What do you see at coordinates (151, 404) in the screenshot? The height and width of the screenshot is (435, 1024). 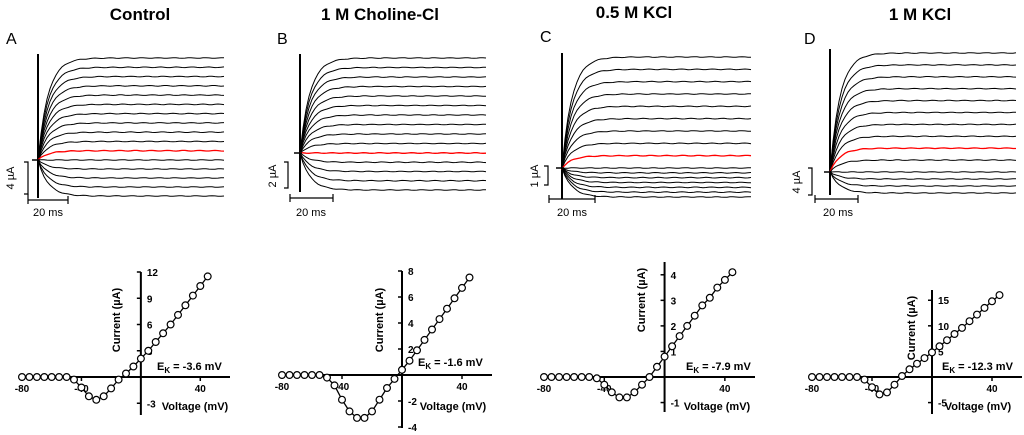 I see `y-tick-label: -3` at bounding box center [151, 404].